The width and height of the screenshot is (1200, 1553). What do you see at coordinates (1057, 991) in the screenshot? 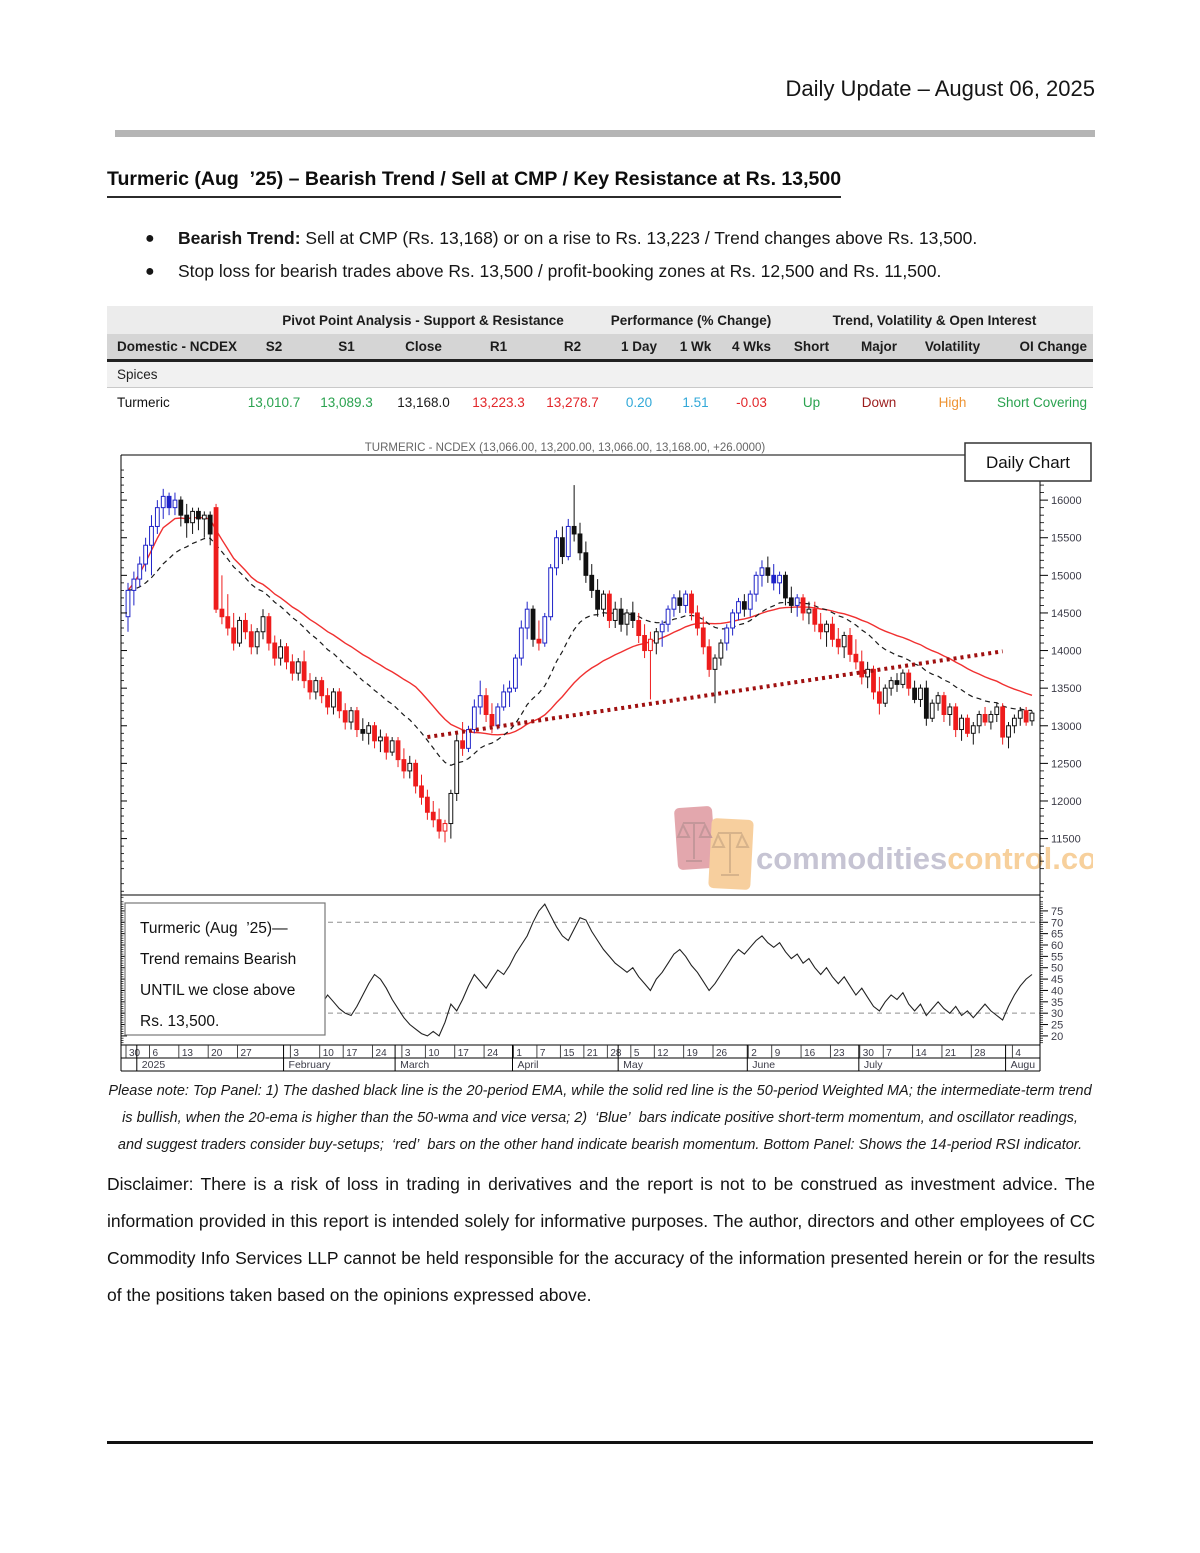
I see `svg-text: 40` at bounding box center [1057, 991].